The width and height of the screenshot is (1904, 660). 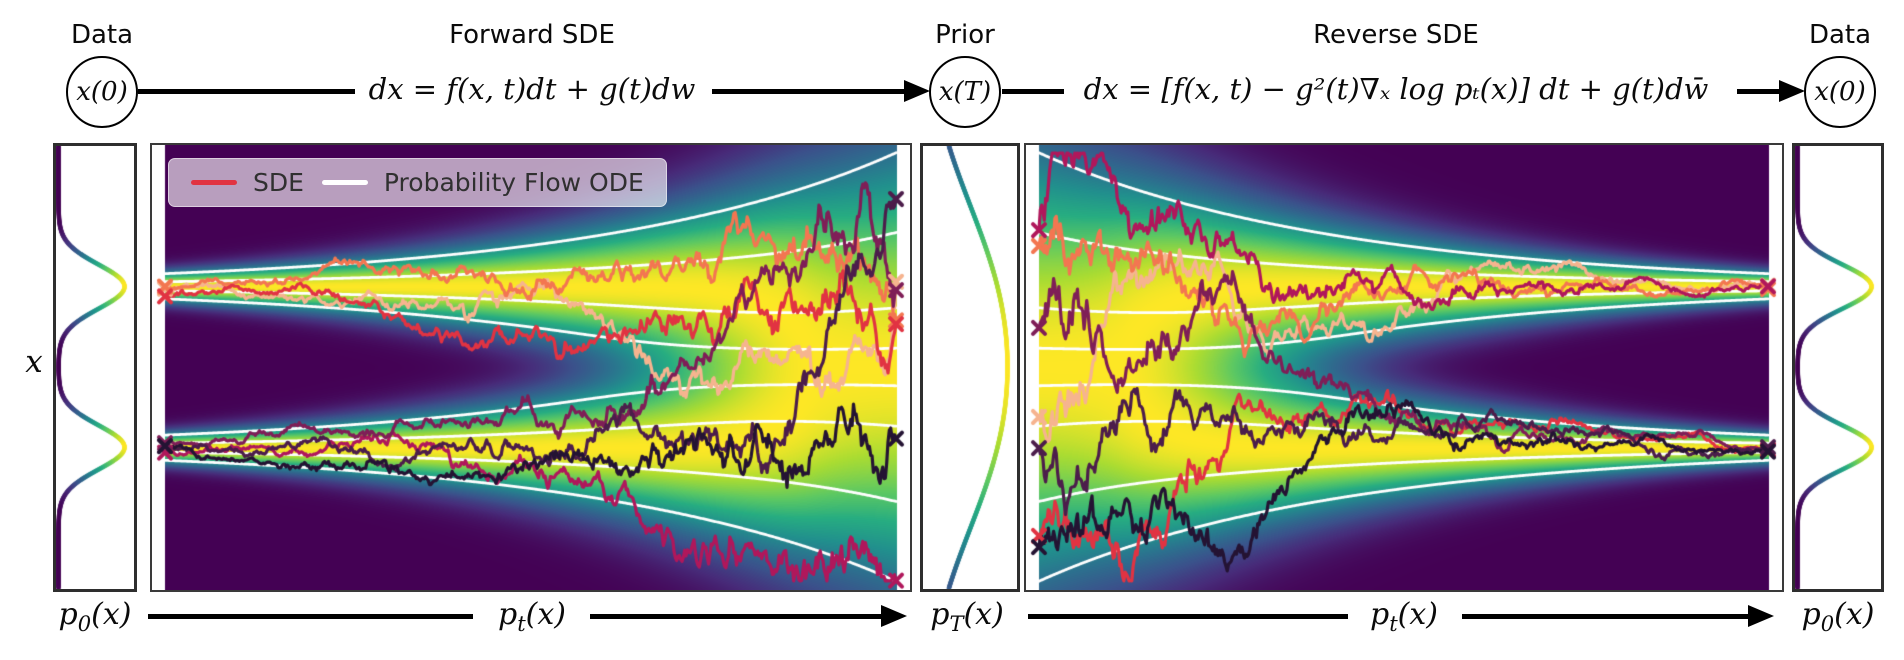 I want to click on data-marginal-right-panel, so click(x=1838, y=367).